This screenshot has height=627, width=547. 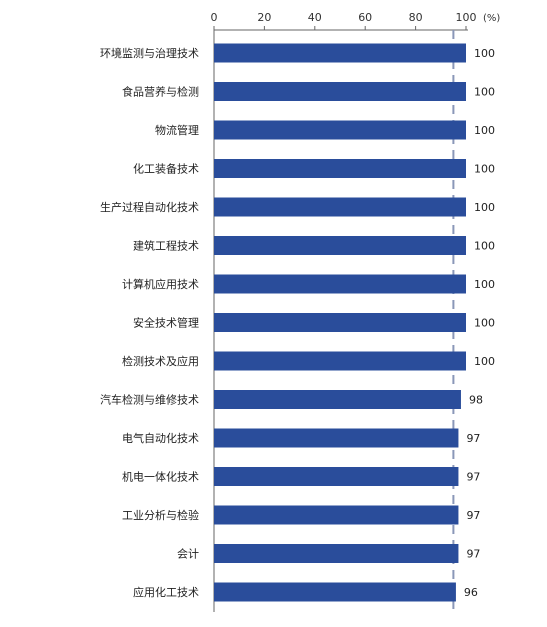 What do you see at coordinates (160, 284) in the screenshot?
I see `category-label: 计算机应用技术` at bounding box center [160, 284].